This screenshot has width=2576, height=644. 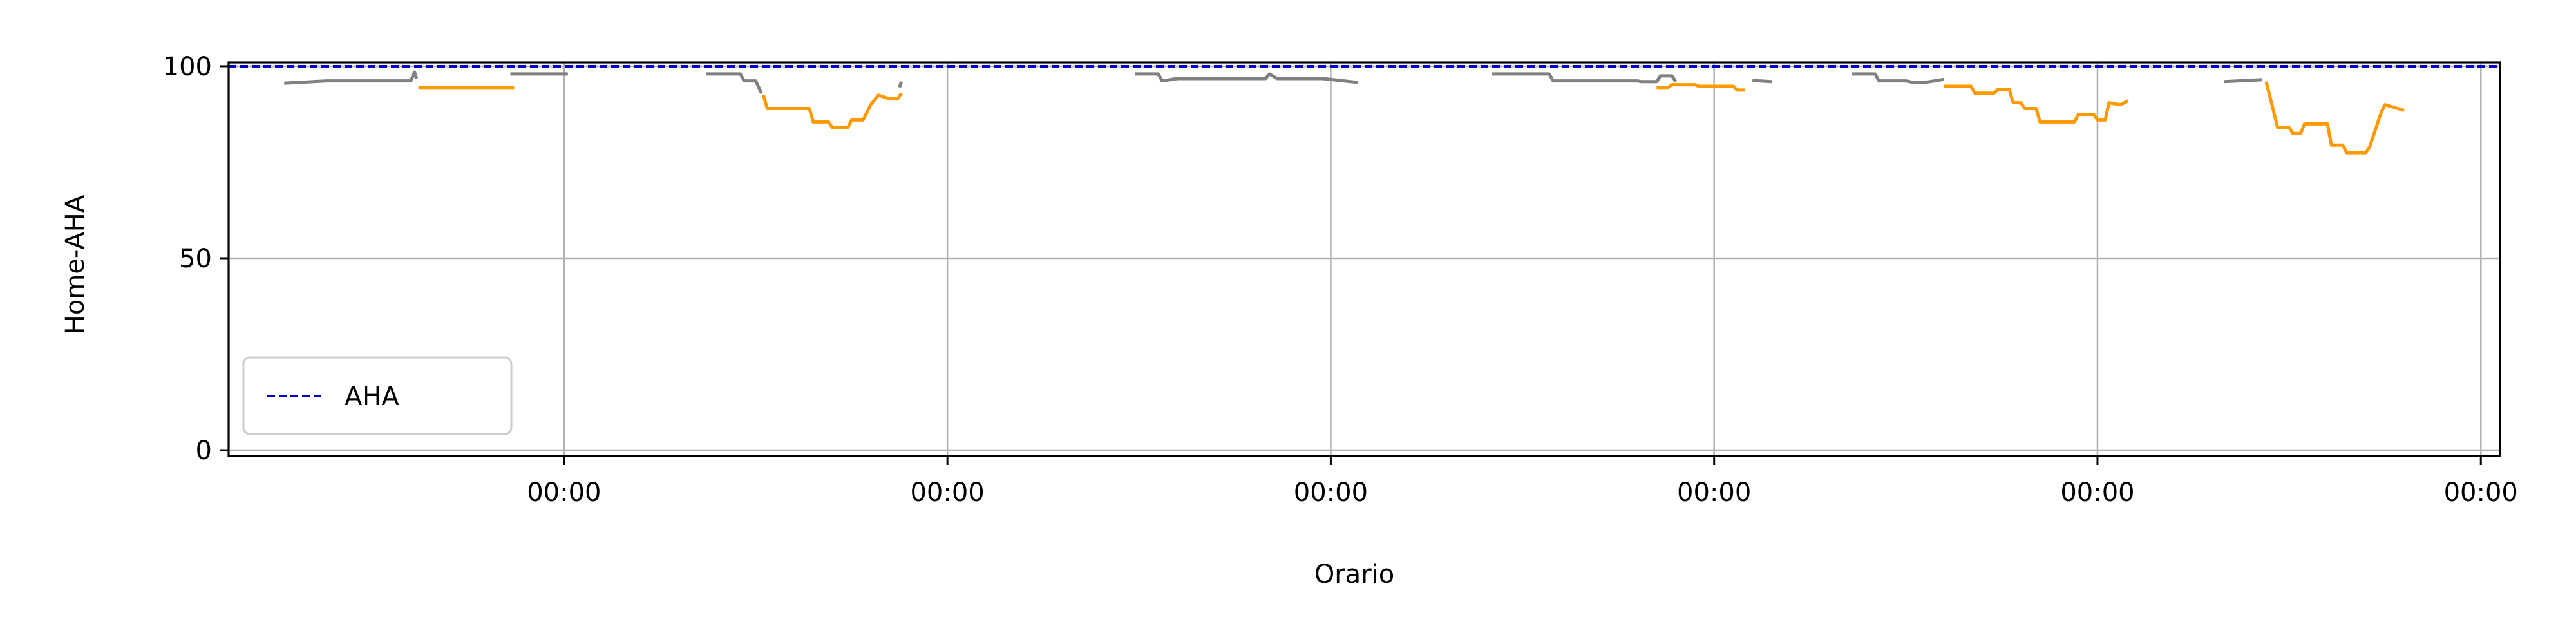 I want to click on x-axis-label: Orario, so click(x=1354, y=574).